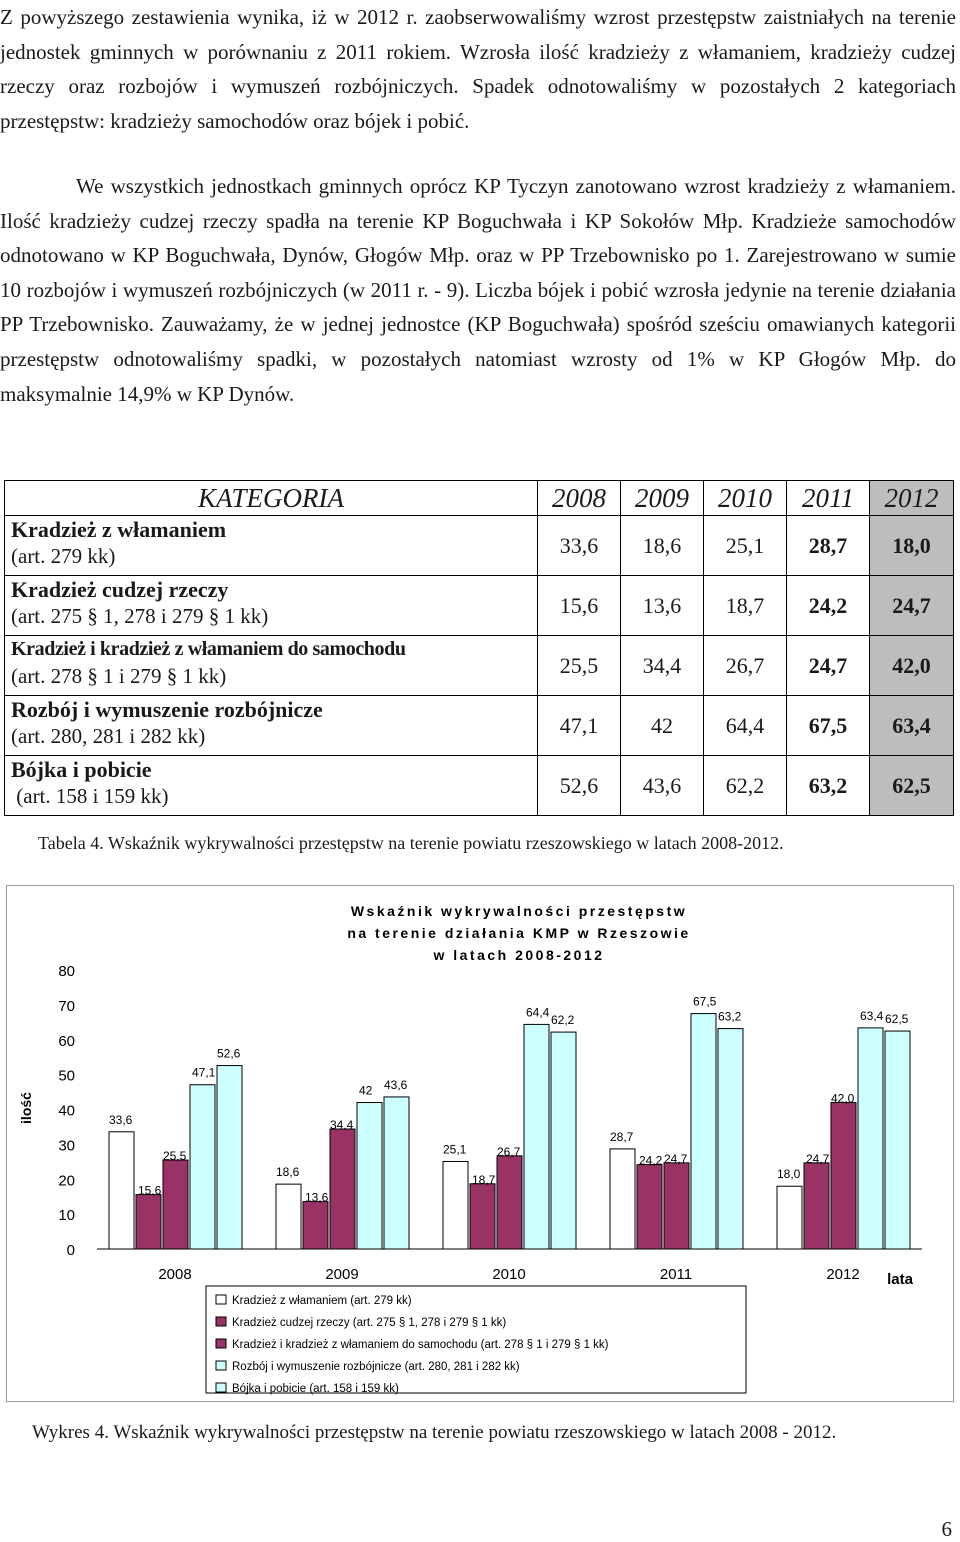 Image resolution: width=960 pixels, height=1542 pixels. What do you see at coordinates (121, 1120) in the screenshot?
I see `data-label: 33,6` at bounding box center [121, 1120].